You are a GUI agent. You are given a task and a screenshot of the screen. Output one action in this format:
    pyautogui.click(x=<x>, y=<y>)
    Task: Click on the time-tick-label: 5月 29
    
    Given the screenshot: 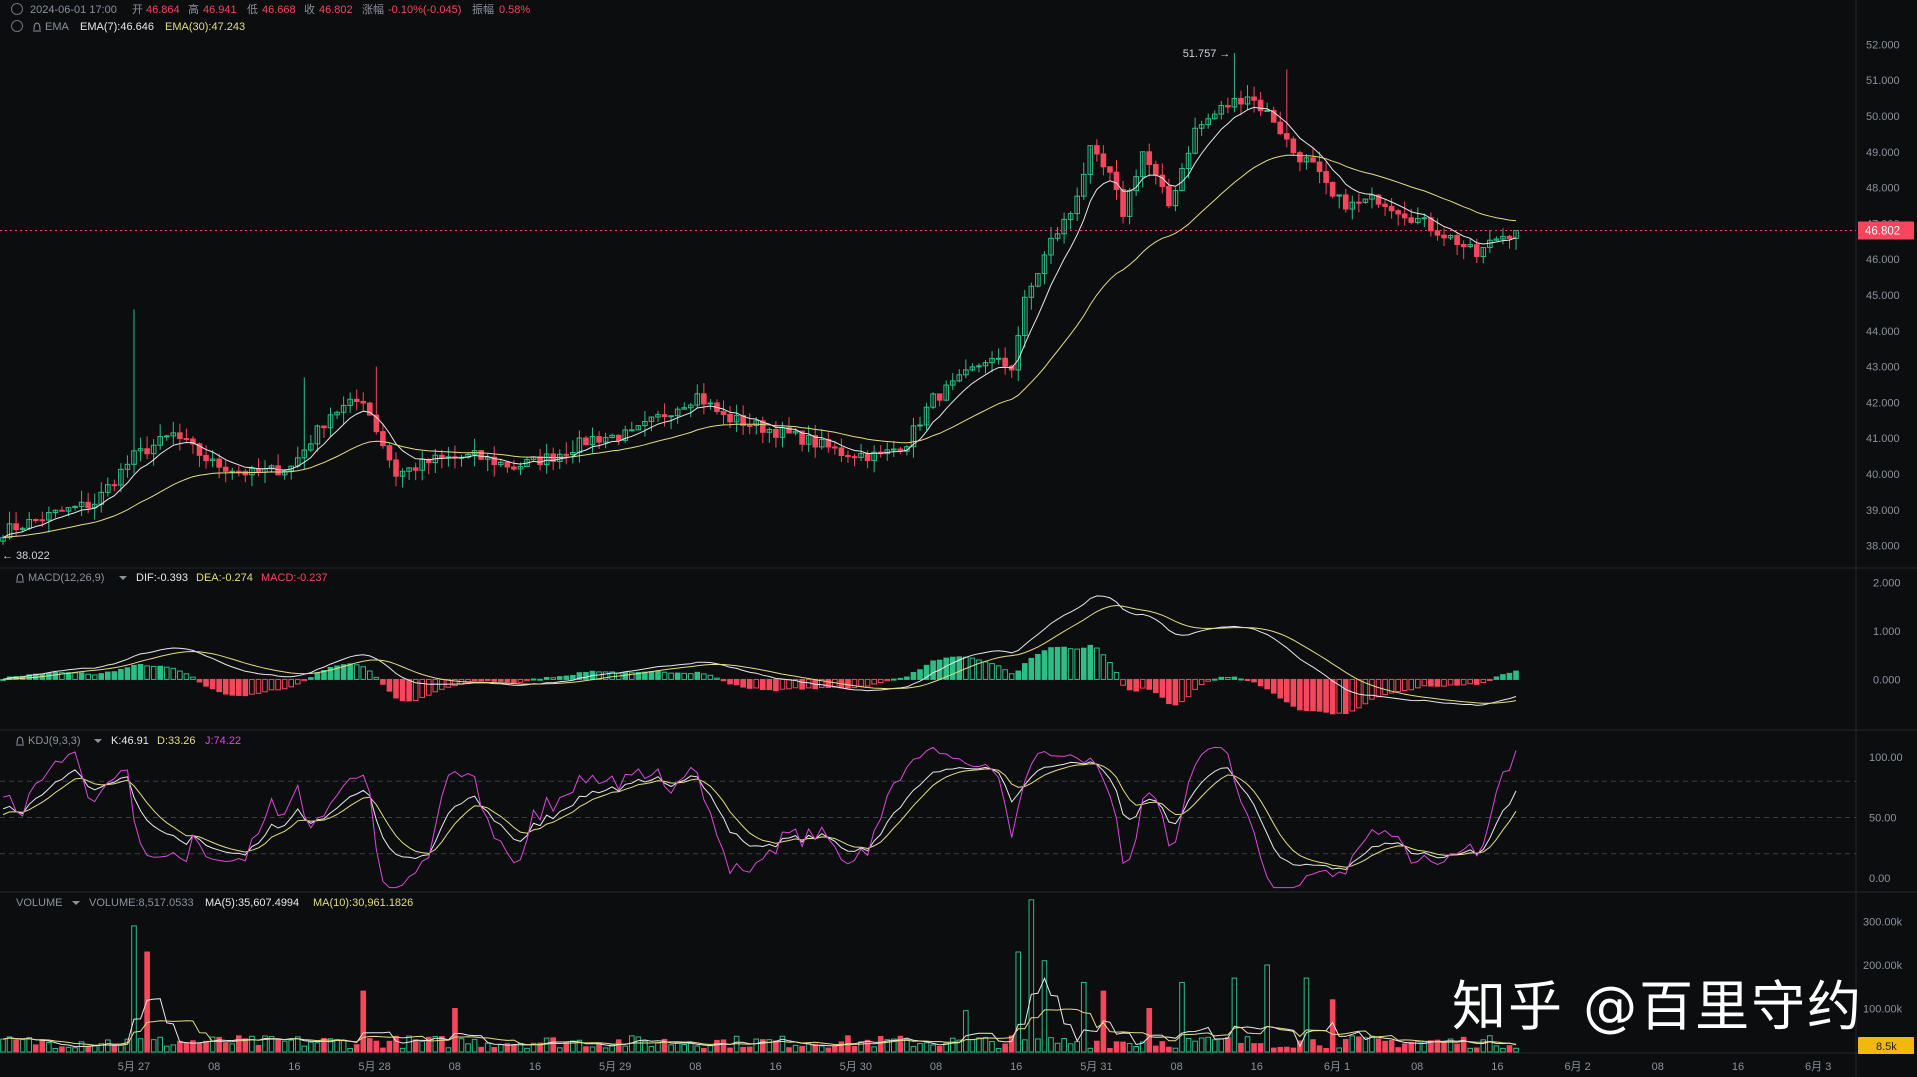 What is the action you would take?
    pyautogui.click(x=615, y=1067)
    